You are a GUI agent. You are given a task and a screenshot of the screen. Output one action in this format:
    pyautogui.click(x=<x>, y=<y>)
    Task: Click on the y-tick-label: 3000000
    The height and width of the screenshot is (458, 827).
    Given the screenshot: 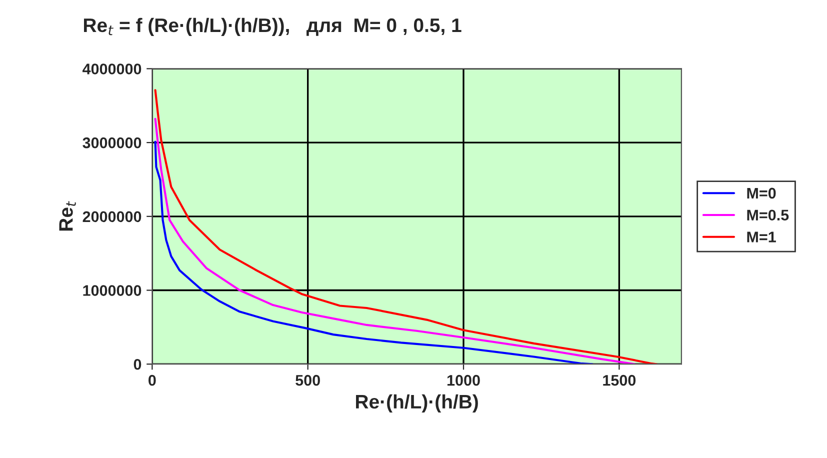 What is the action you would take?
    pyautogui.click(x=112, y=142)
    